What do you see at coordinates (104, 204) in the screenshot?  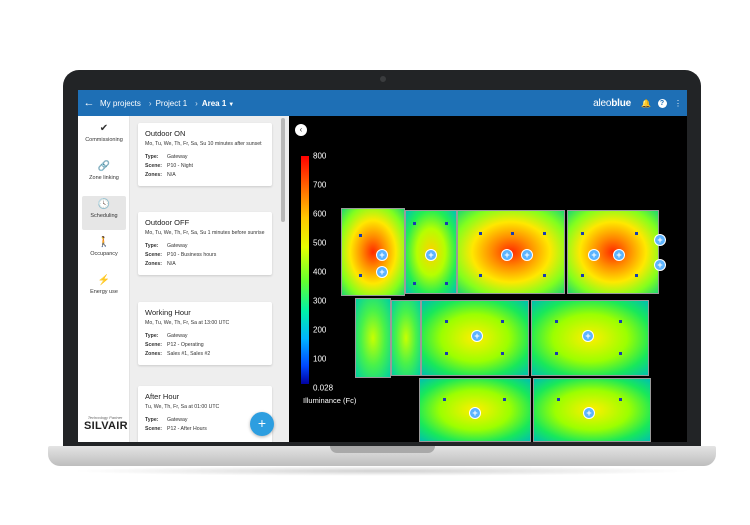 I see `clock-icon: 🕓` at bounding box center [104, 204].